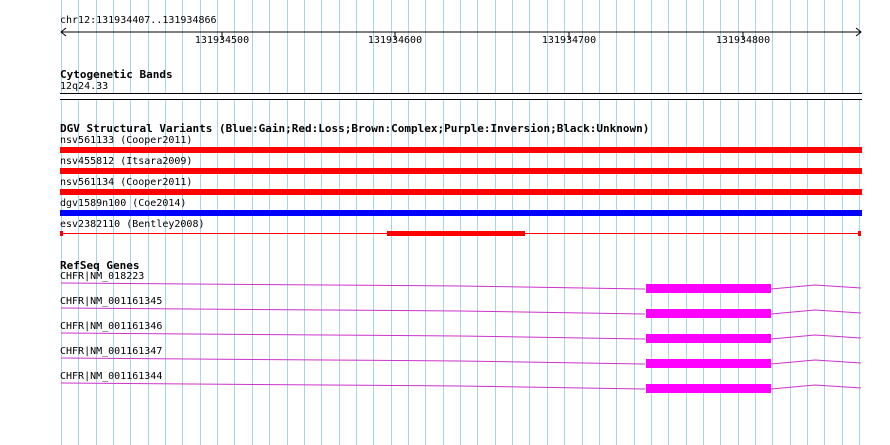 The height and width of the screenshot is (445, 890). What do you see at coordinates (445, 234) in the screenshot?
I see `variant-bar-split` at bounding box center [445, 234].